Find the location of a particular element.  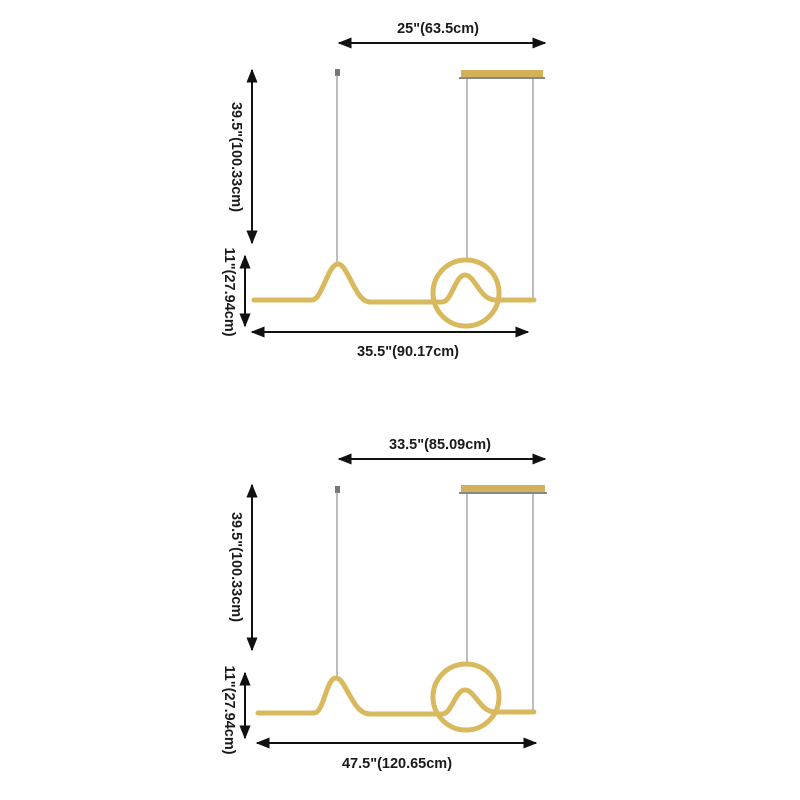

canopy-width-label: 25"(63.5cm) is located at coordinates (438, 29).